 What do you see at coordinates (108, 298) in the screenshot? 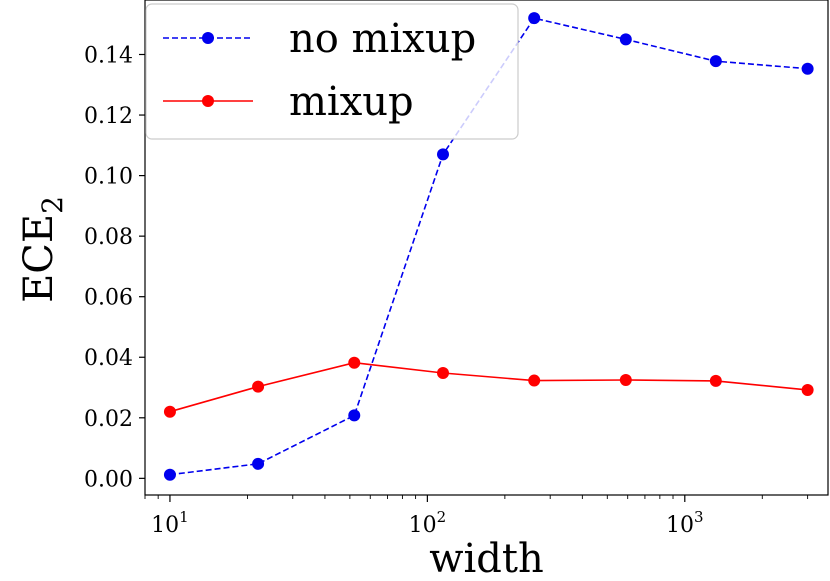
I see `y-tick-label: 0.06` at bounding box center [108, 298].